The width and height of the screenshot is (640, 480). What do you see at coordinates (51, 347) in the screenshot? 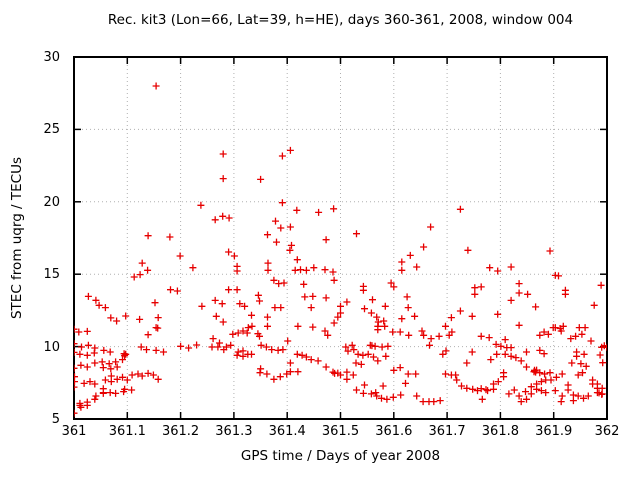
I see `y-tick-label: 10` at bounding box center [51, 347].